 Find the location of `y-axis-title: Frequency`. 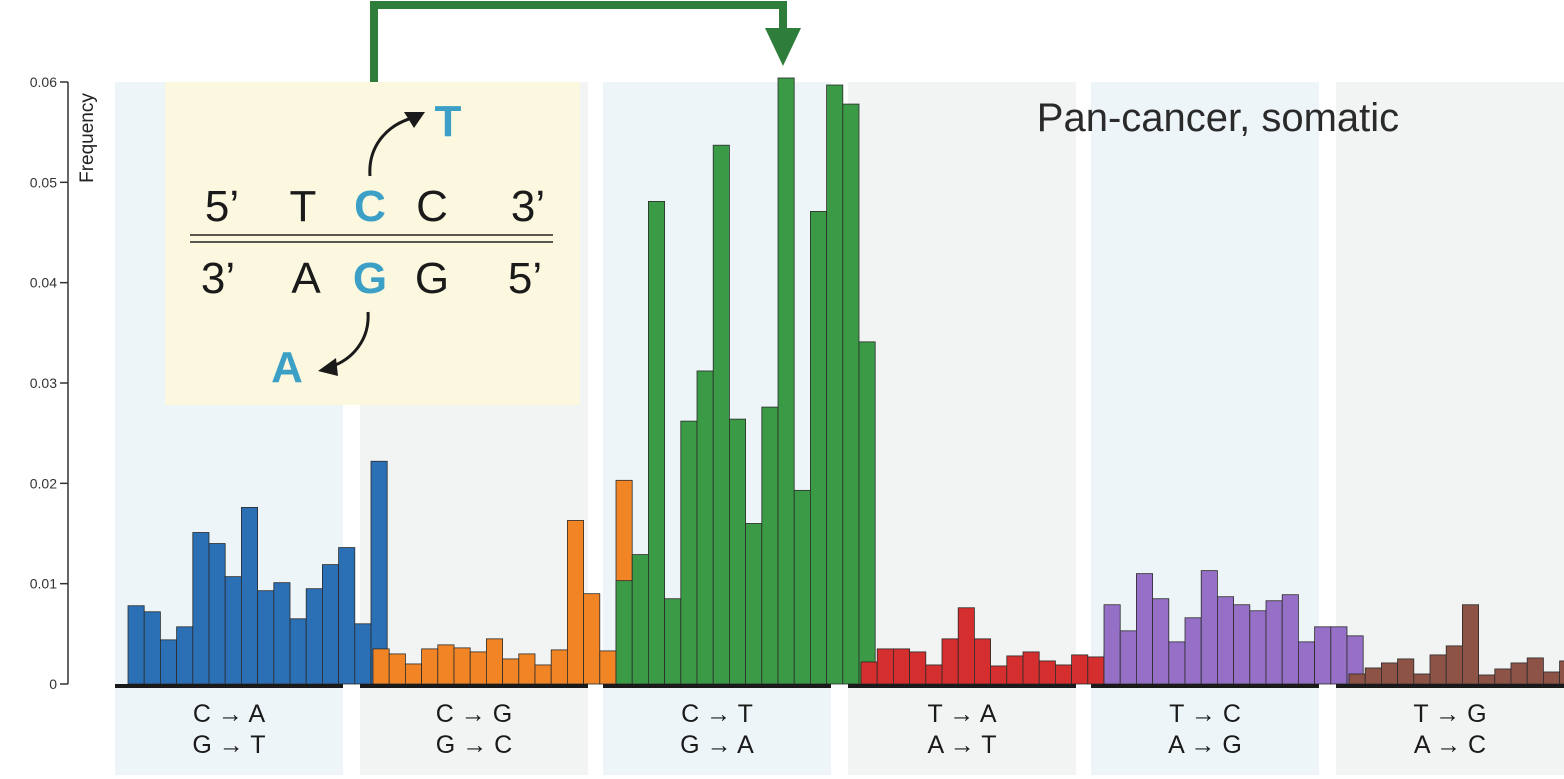

y-axis-title: Frequency is located at coordinates (87, 138).